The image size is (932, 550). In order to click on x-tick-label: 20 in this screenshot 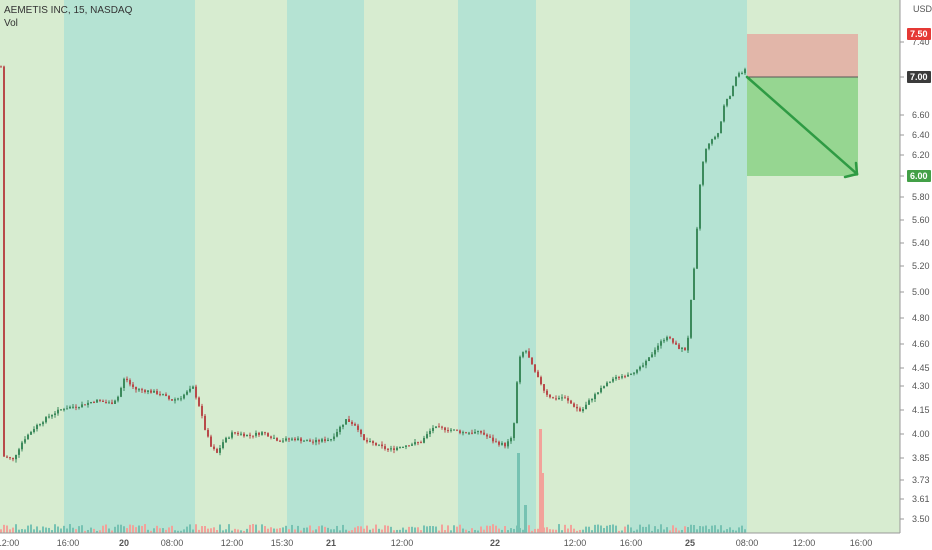, I will do `click(124, 543)`.